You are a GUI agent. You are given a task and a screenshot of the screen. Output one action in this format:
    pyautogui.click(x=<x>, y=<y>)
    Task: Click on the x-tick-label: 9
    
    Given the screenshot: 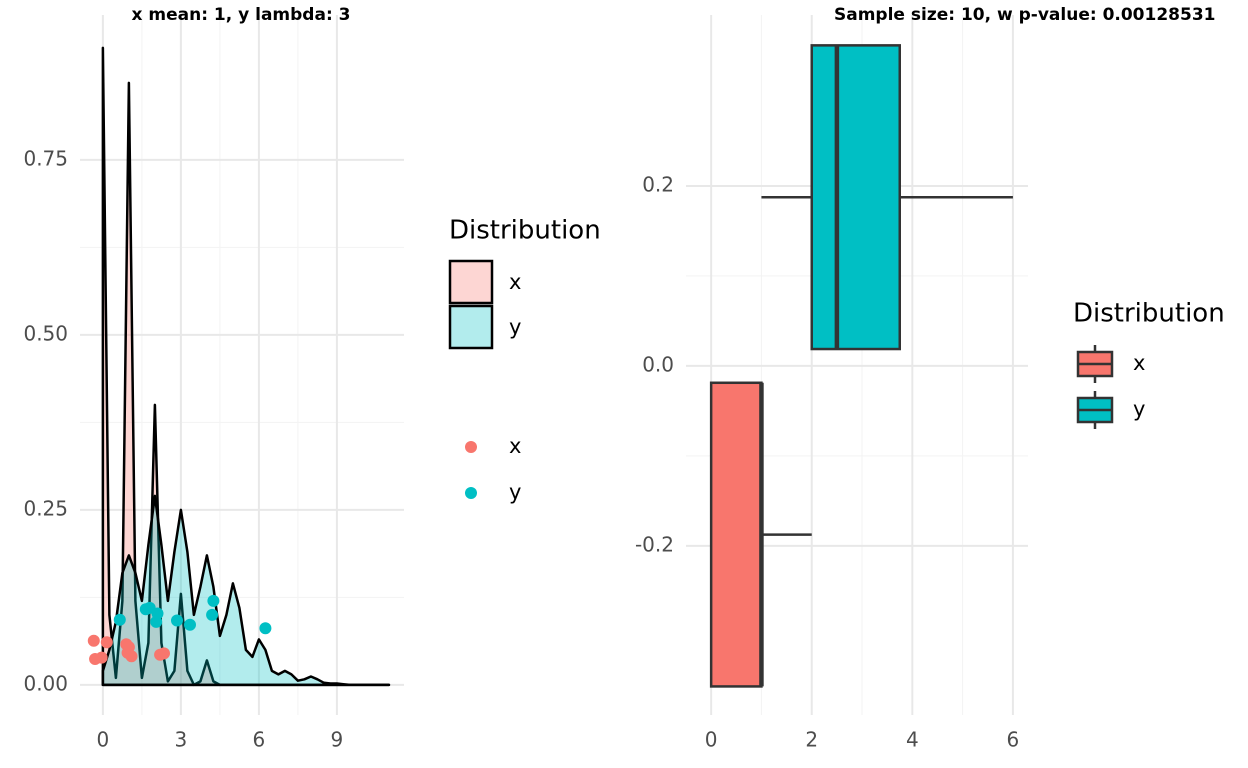 What is the action you would take?
    pyautogui.click(x=337, y=740)
    